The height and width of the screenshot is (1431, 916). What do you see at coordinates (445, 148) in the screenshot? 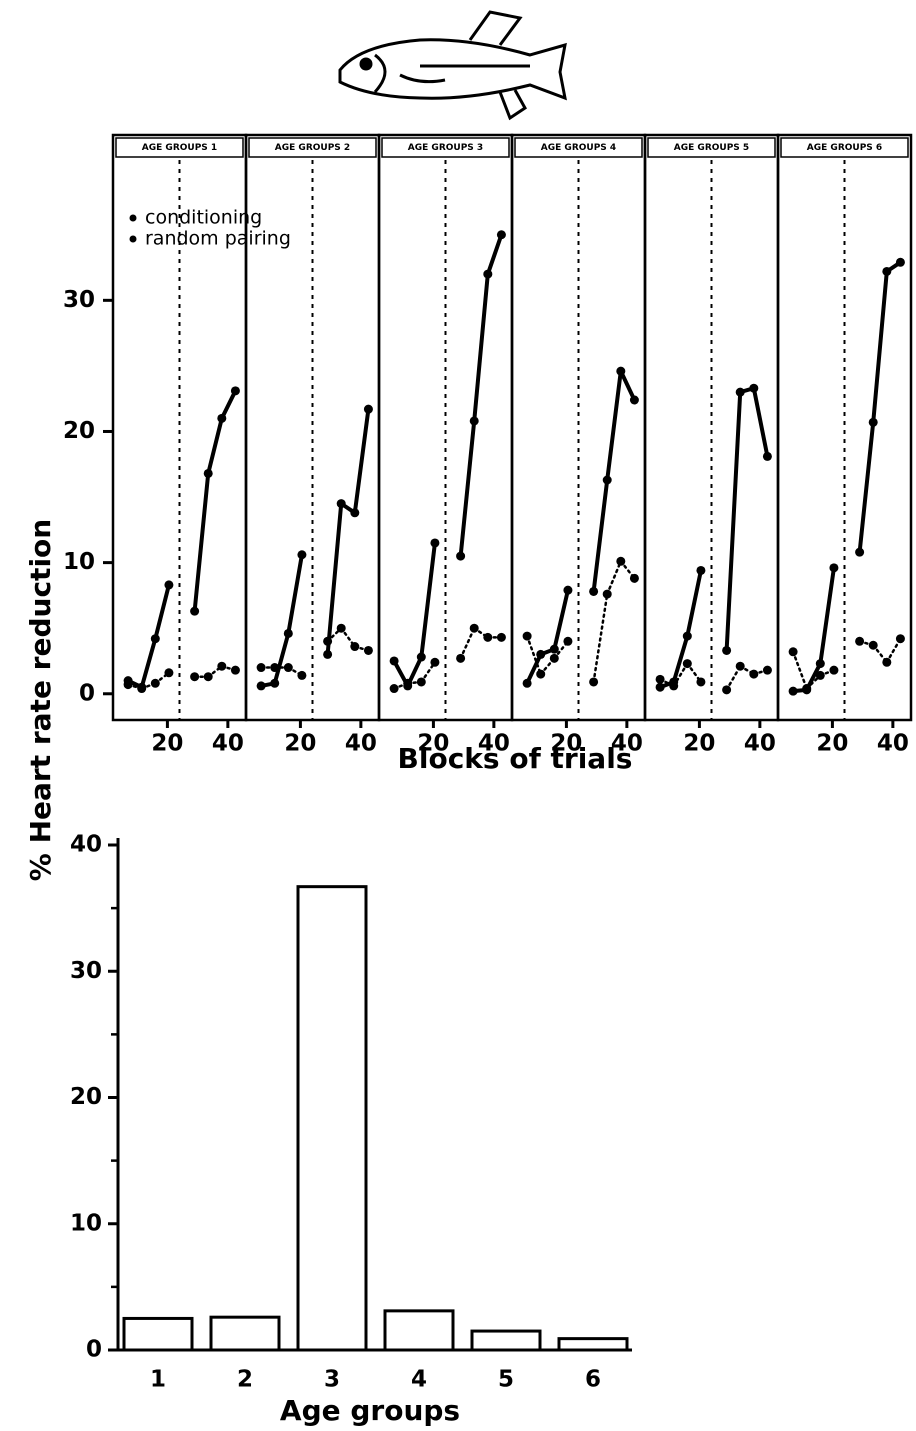
I see `panel-title: AGE GROUPS 3` at bounding box center [445, 148].